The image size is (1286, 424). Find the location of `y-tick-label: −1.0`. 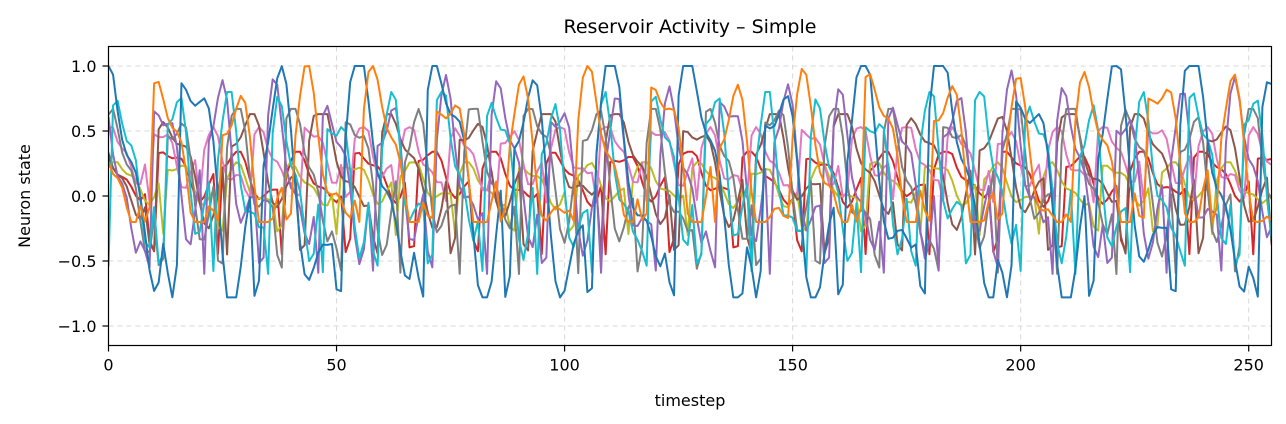

y-tick-label: −1.0 is located at coordinates (77, 326).